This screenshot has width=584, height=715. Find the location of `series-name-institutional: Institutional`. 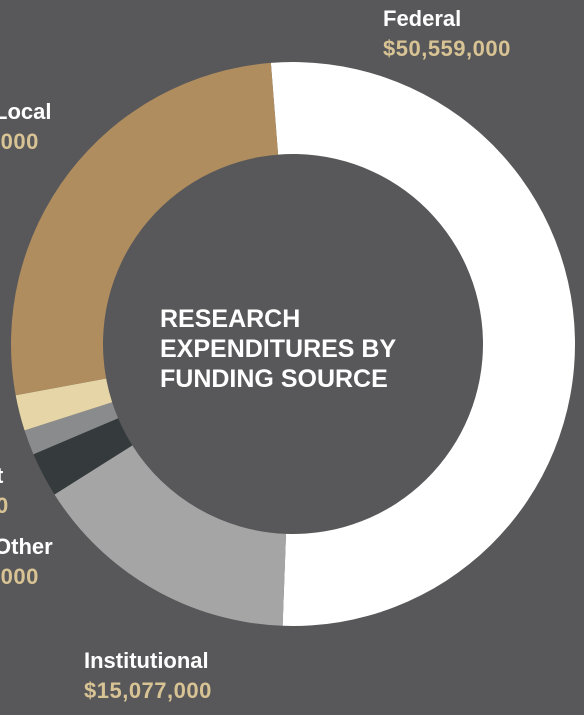

series-name-institutional: Institutional is located at coordinates (146, 660).